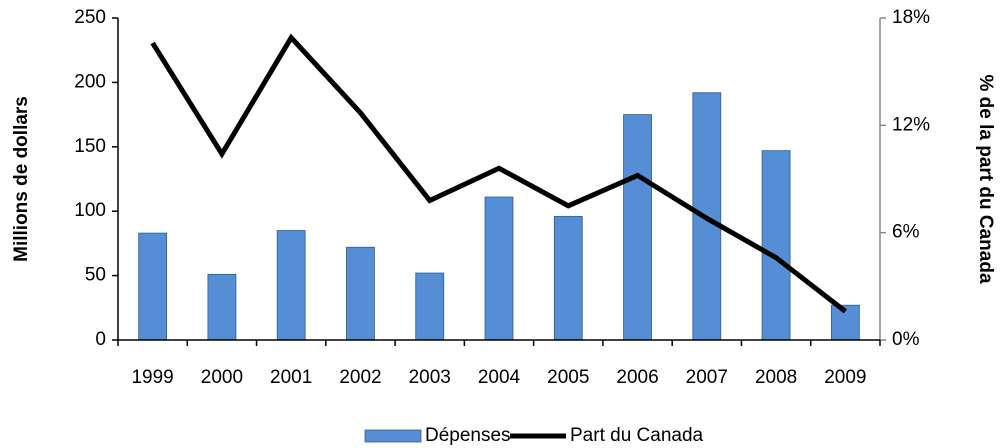 The width and height of the screenshot is (1000, 448). What do you see at coordinates (499, 377) in the screenshot?
I see `x-tick-label: 2004` at bounding box center [499, 377].